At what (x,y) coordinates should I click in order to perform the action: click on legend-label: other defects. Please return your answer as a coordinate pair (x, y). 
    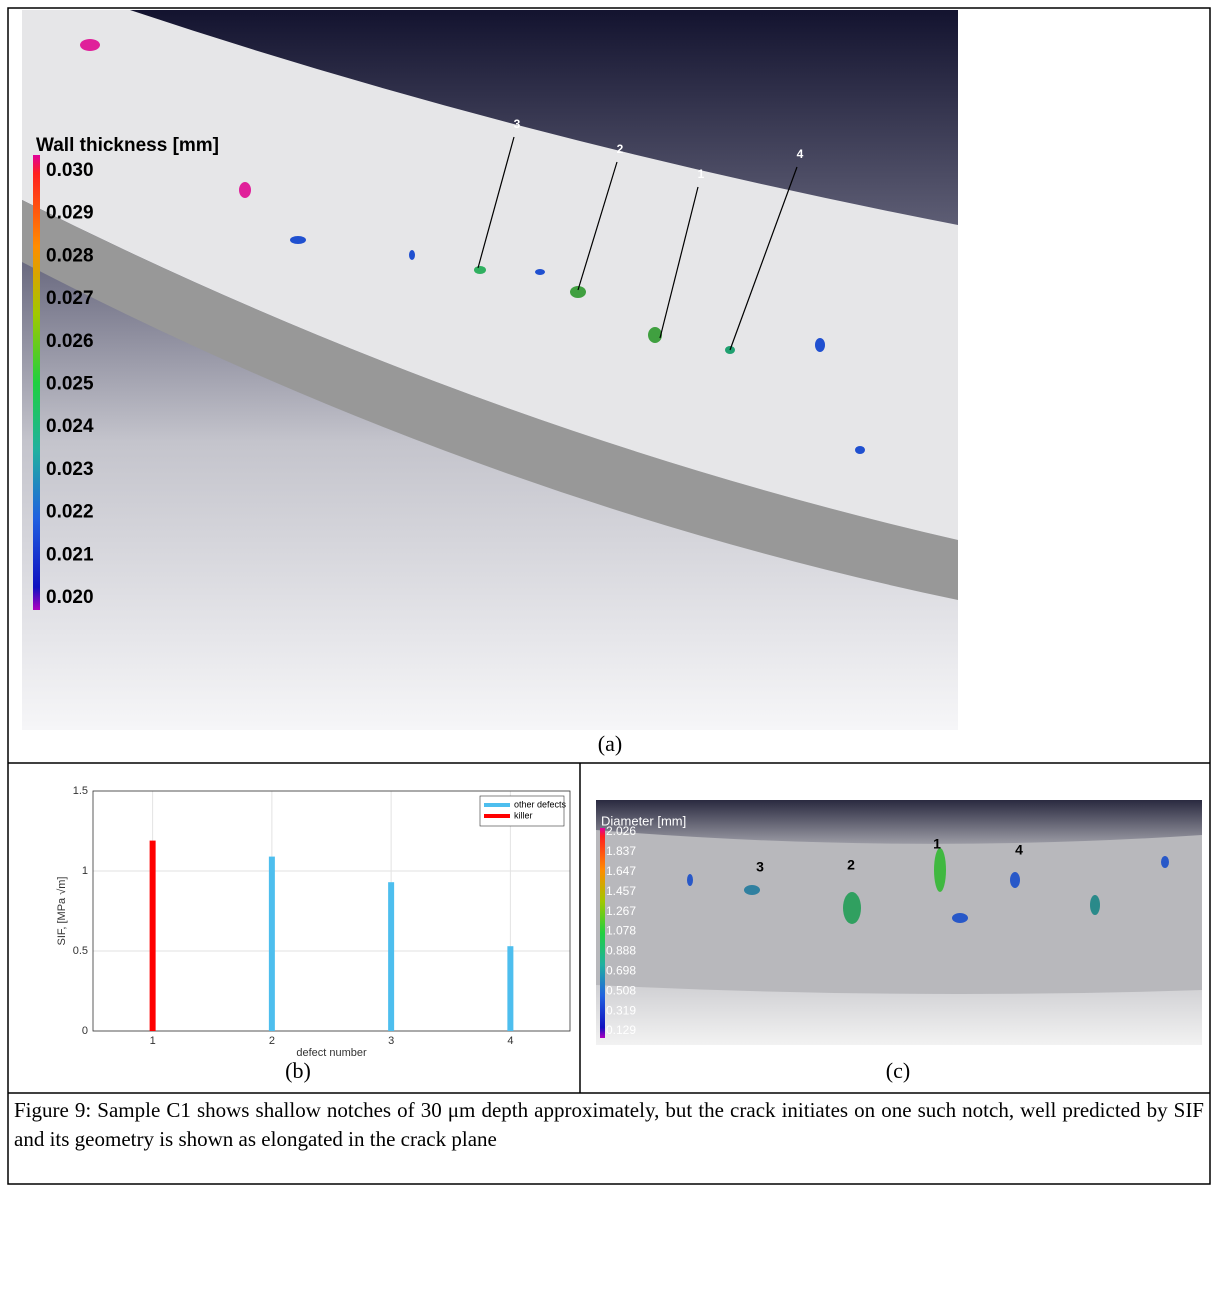
    Looking at the image, I should click on (540, 804).